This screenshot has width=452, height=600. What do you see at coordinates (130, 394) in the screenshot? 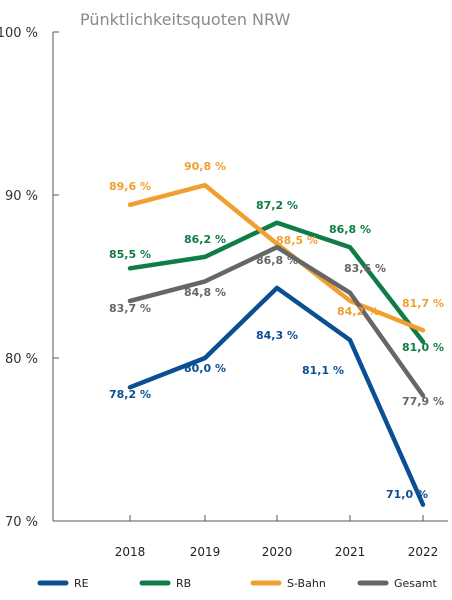
I see `data-label: 78,2 %` at bounding box center [130, 394].